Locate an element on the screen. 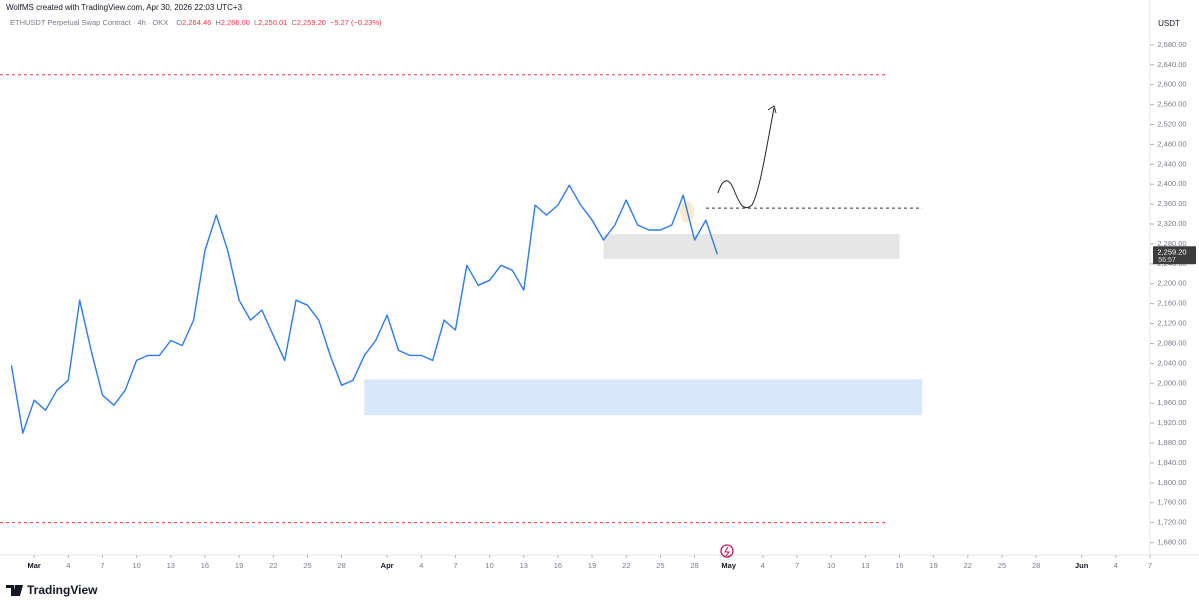  y-tick-label: 2,600.00 is located at coordinates (1171, 84).